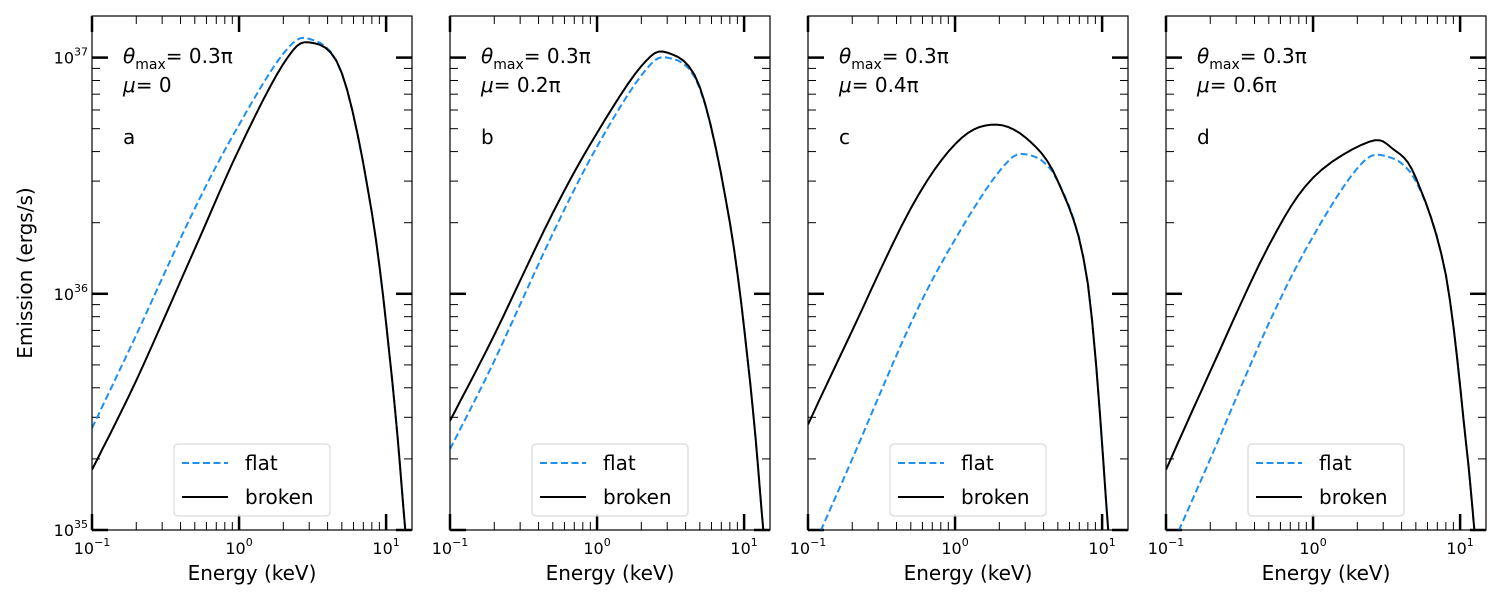  I want to click on panel-label: d, so click(1203, 137).